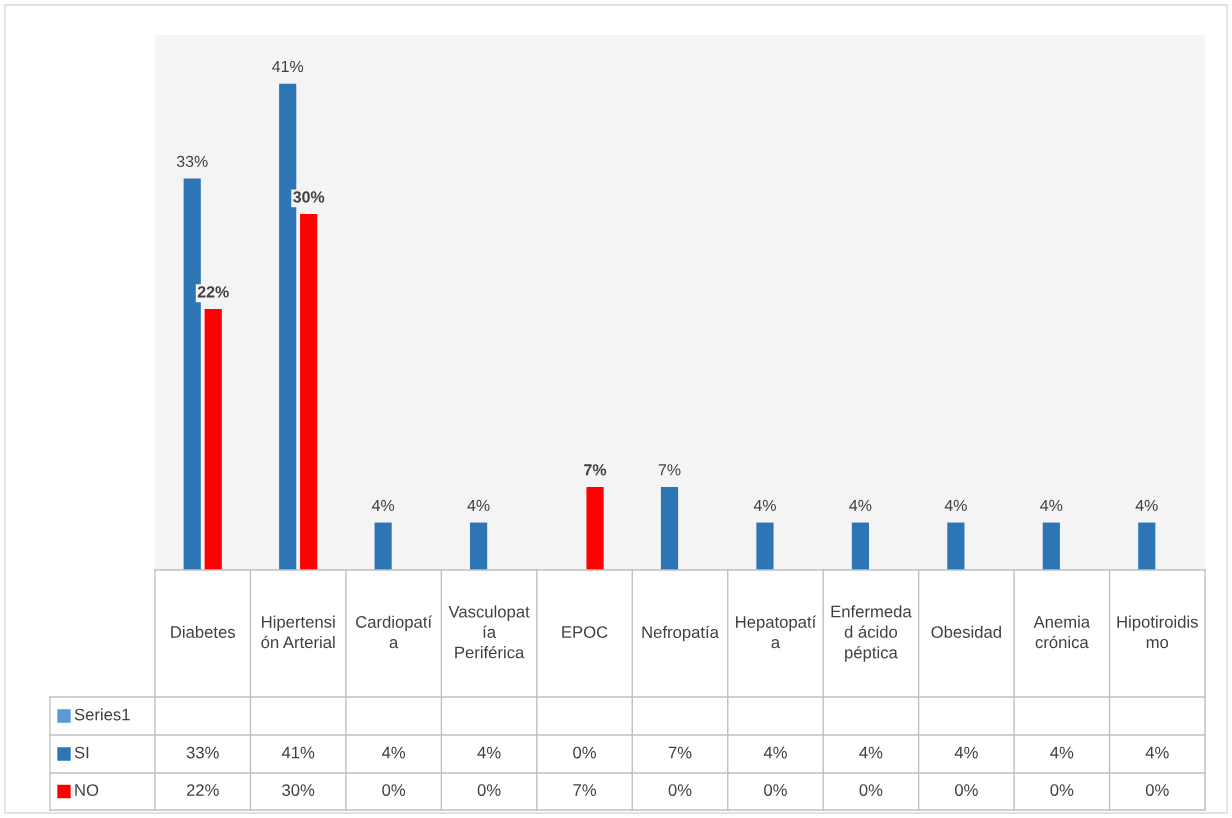  Describe the element at coordinates (1062, 632) in the screenshot. I see `x-tick-label: Anemia crónica` at that location.